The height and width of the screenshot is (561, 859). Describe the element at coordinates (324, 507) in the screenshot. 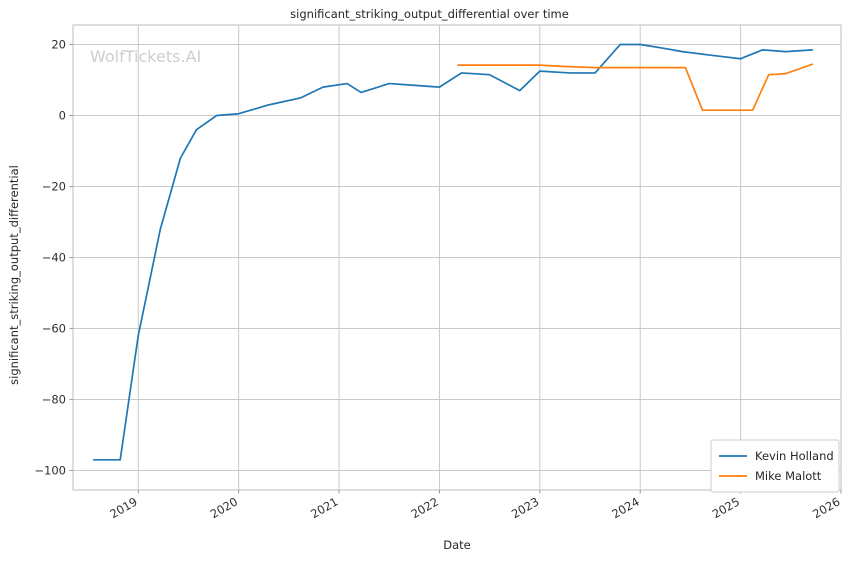

I see `x-tick-label-2021: 2021` at that location.